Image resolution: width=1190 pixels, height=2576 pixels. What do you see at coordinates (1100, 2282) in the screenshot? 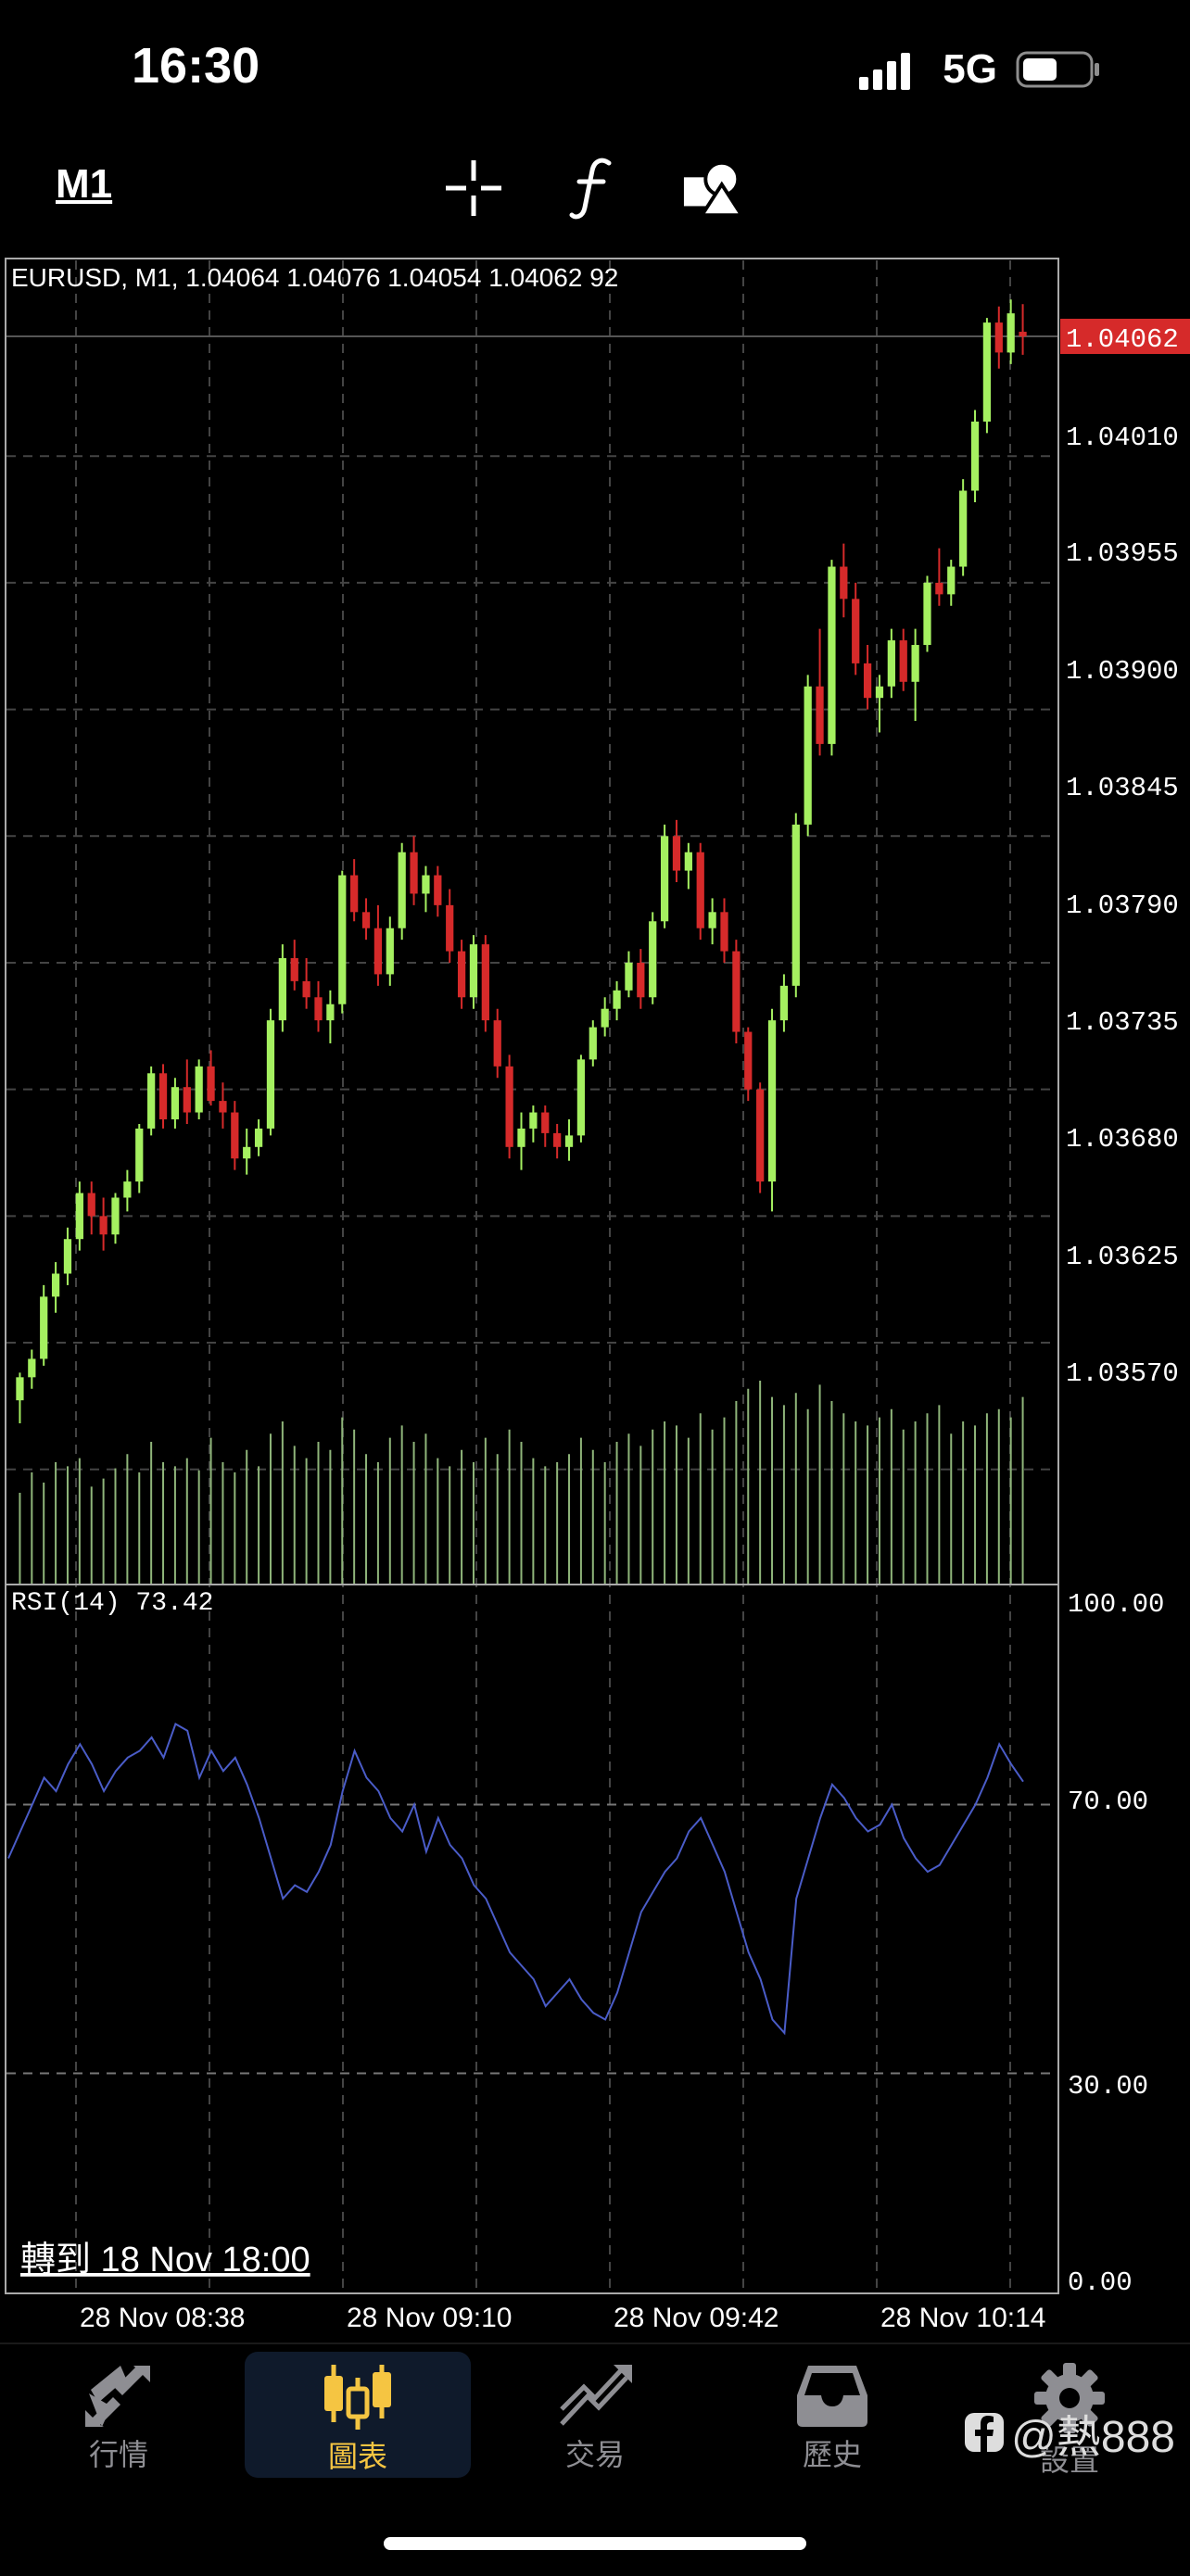
I see `rsi-level-label: 0.00` at bounding box center [1100, 2282].